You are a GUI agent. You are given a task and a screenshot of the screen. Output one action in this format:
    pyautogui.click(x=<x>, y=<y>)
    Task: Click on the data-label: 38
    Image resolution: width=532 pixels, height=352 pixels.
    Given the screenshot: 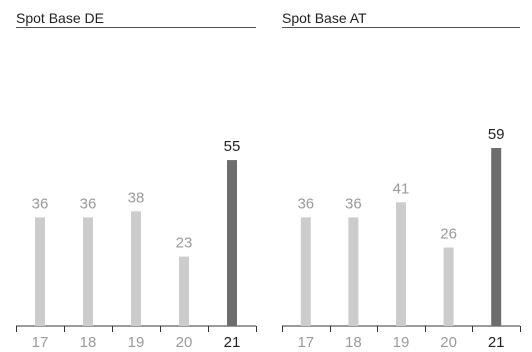 What is the action you would take?
    pyautogui.click(x=136, y=197)
    